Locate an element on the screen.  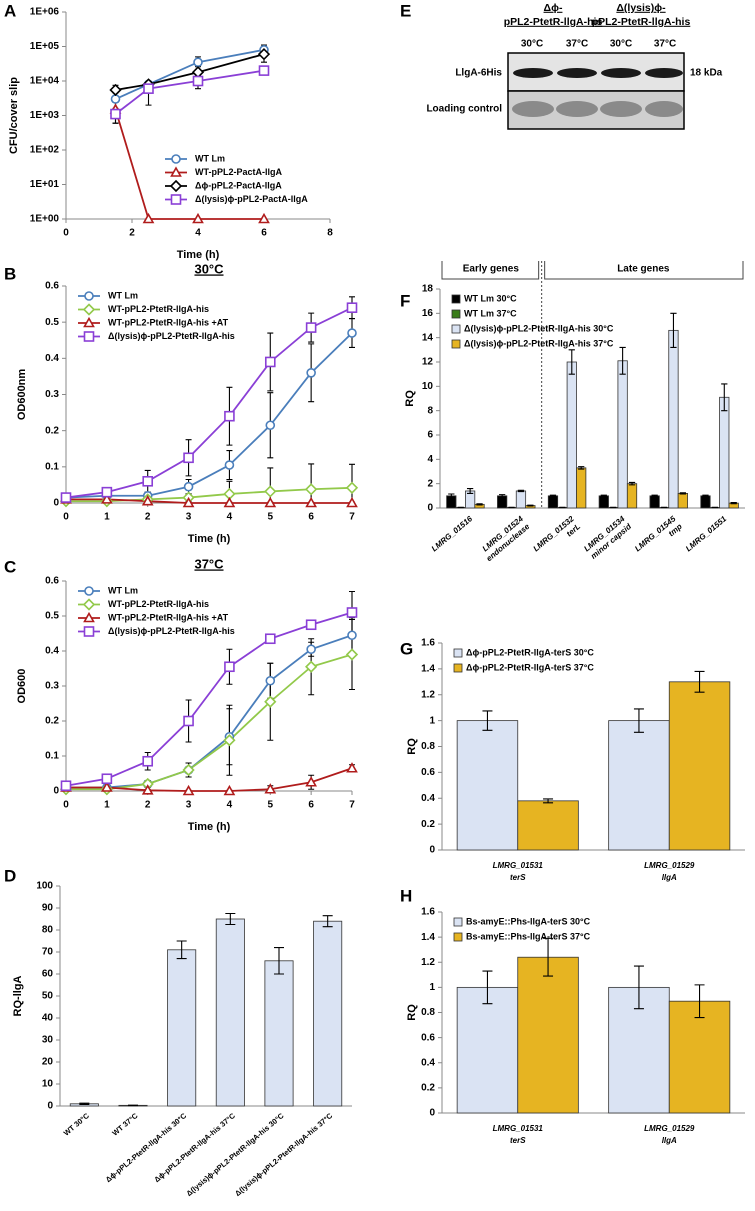
panel-letter: A is located at coordinates (10, 10).